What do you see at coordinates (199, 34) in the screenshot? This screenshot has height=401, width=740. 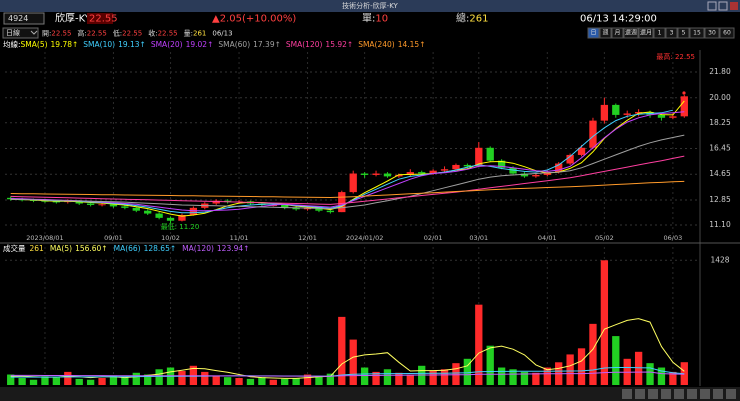 I see `volume-value: 261` at bounding box center [199, 34].